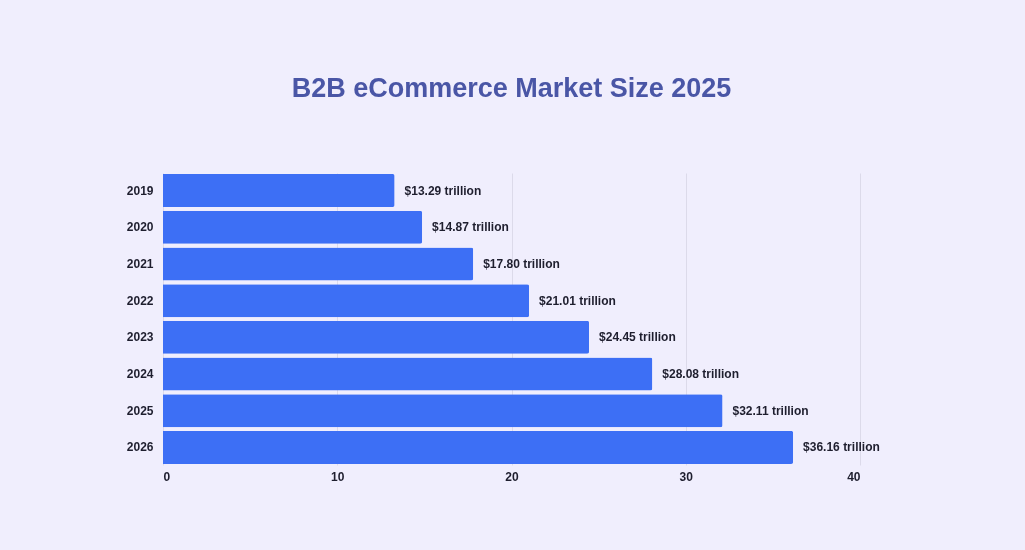  Describe the element at coordinates (521, 263) in the screenshot. I see `data-label: $17.80 trillion` at that location.